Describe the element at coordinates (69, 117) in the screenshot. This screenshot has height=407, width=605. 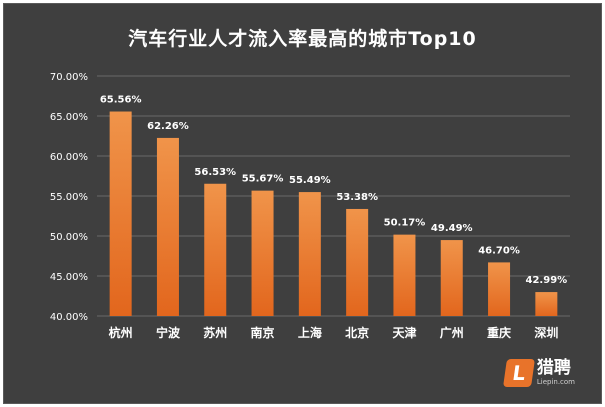
I see `y-tick-label: 65.00%` at that location.